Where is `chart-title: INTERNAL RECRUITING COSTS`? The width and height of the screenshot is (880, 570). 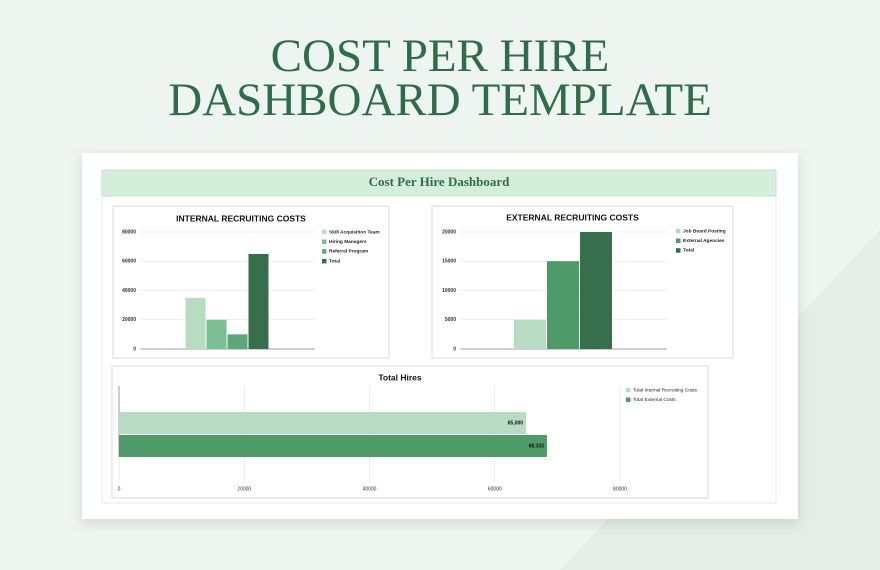
chart-title: INTERNAL RECRUITING COSTS is located at coordinates (241, 218).